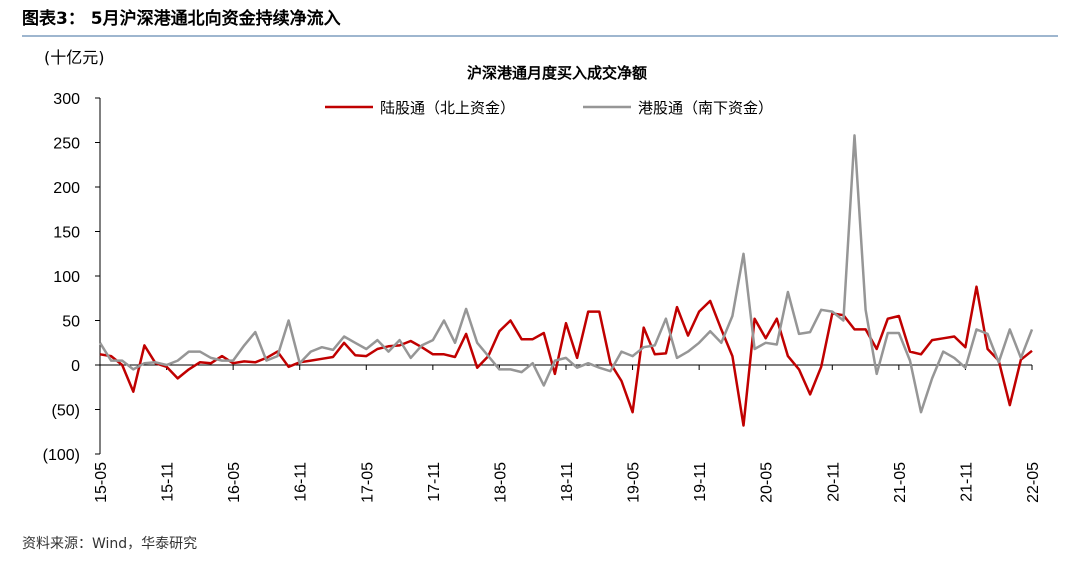 The image size is (1080, 571). Describe the element at coordinates (447, 108) in the screenshot. I see `legend-label: 陆股通（北上资金）` at that location.